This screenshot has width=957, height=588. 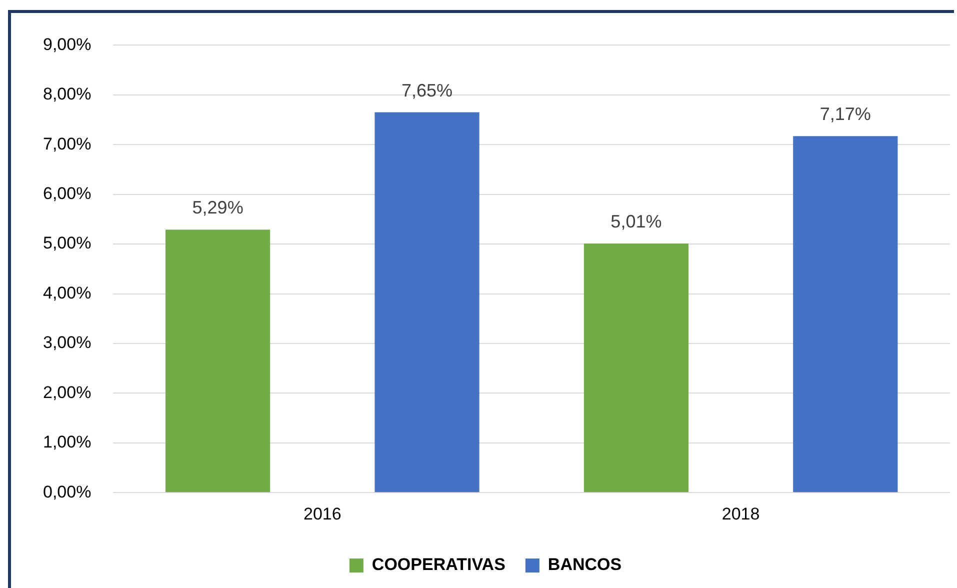 I want to click on y-tick-label: 7,00%, so click(x=67, y=144).